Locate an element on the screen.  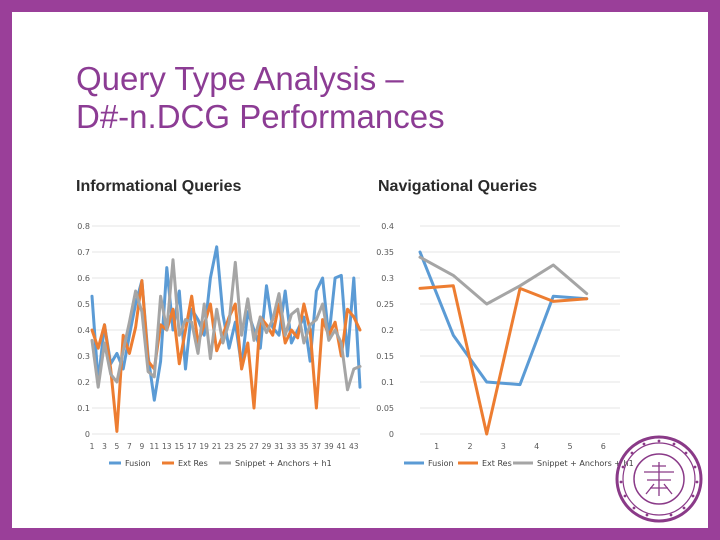
info-x-tick-label: 25 is located at coordinates (242, 446).